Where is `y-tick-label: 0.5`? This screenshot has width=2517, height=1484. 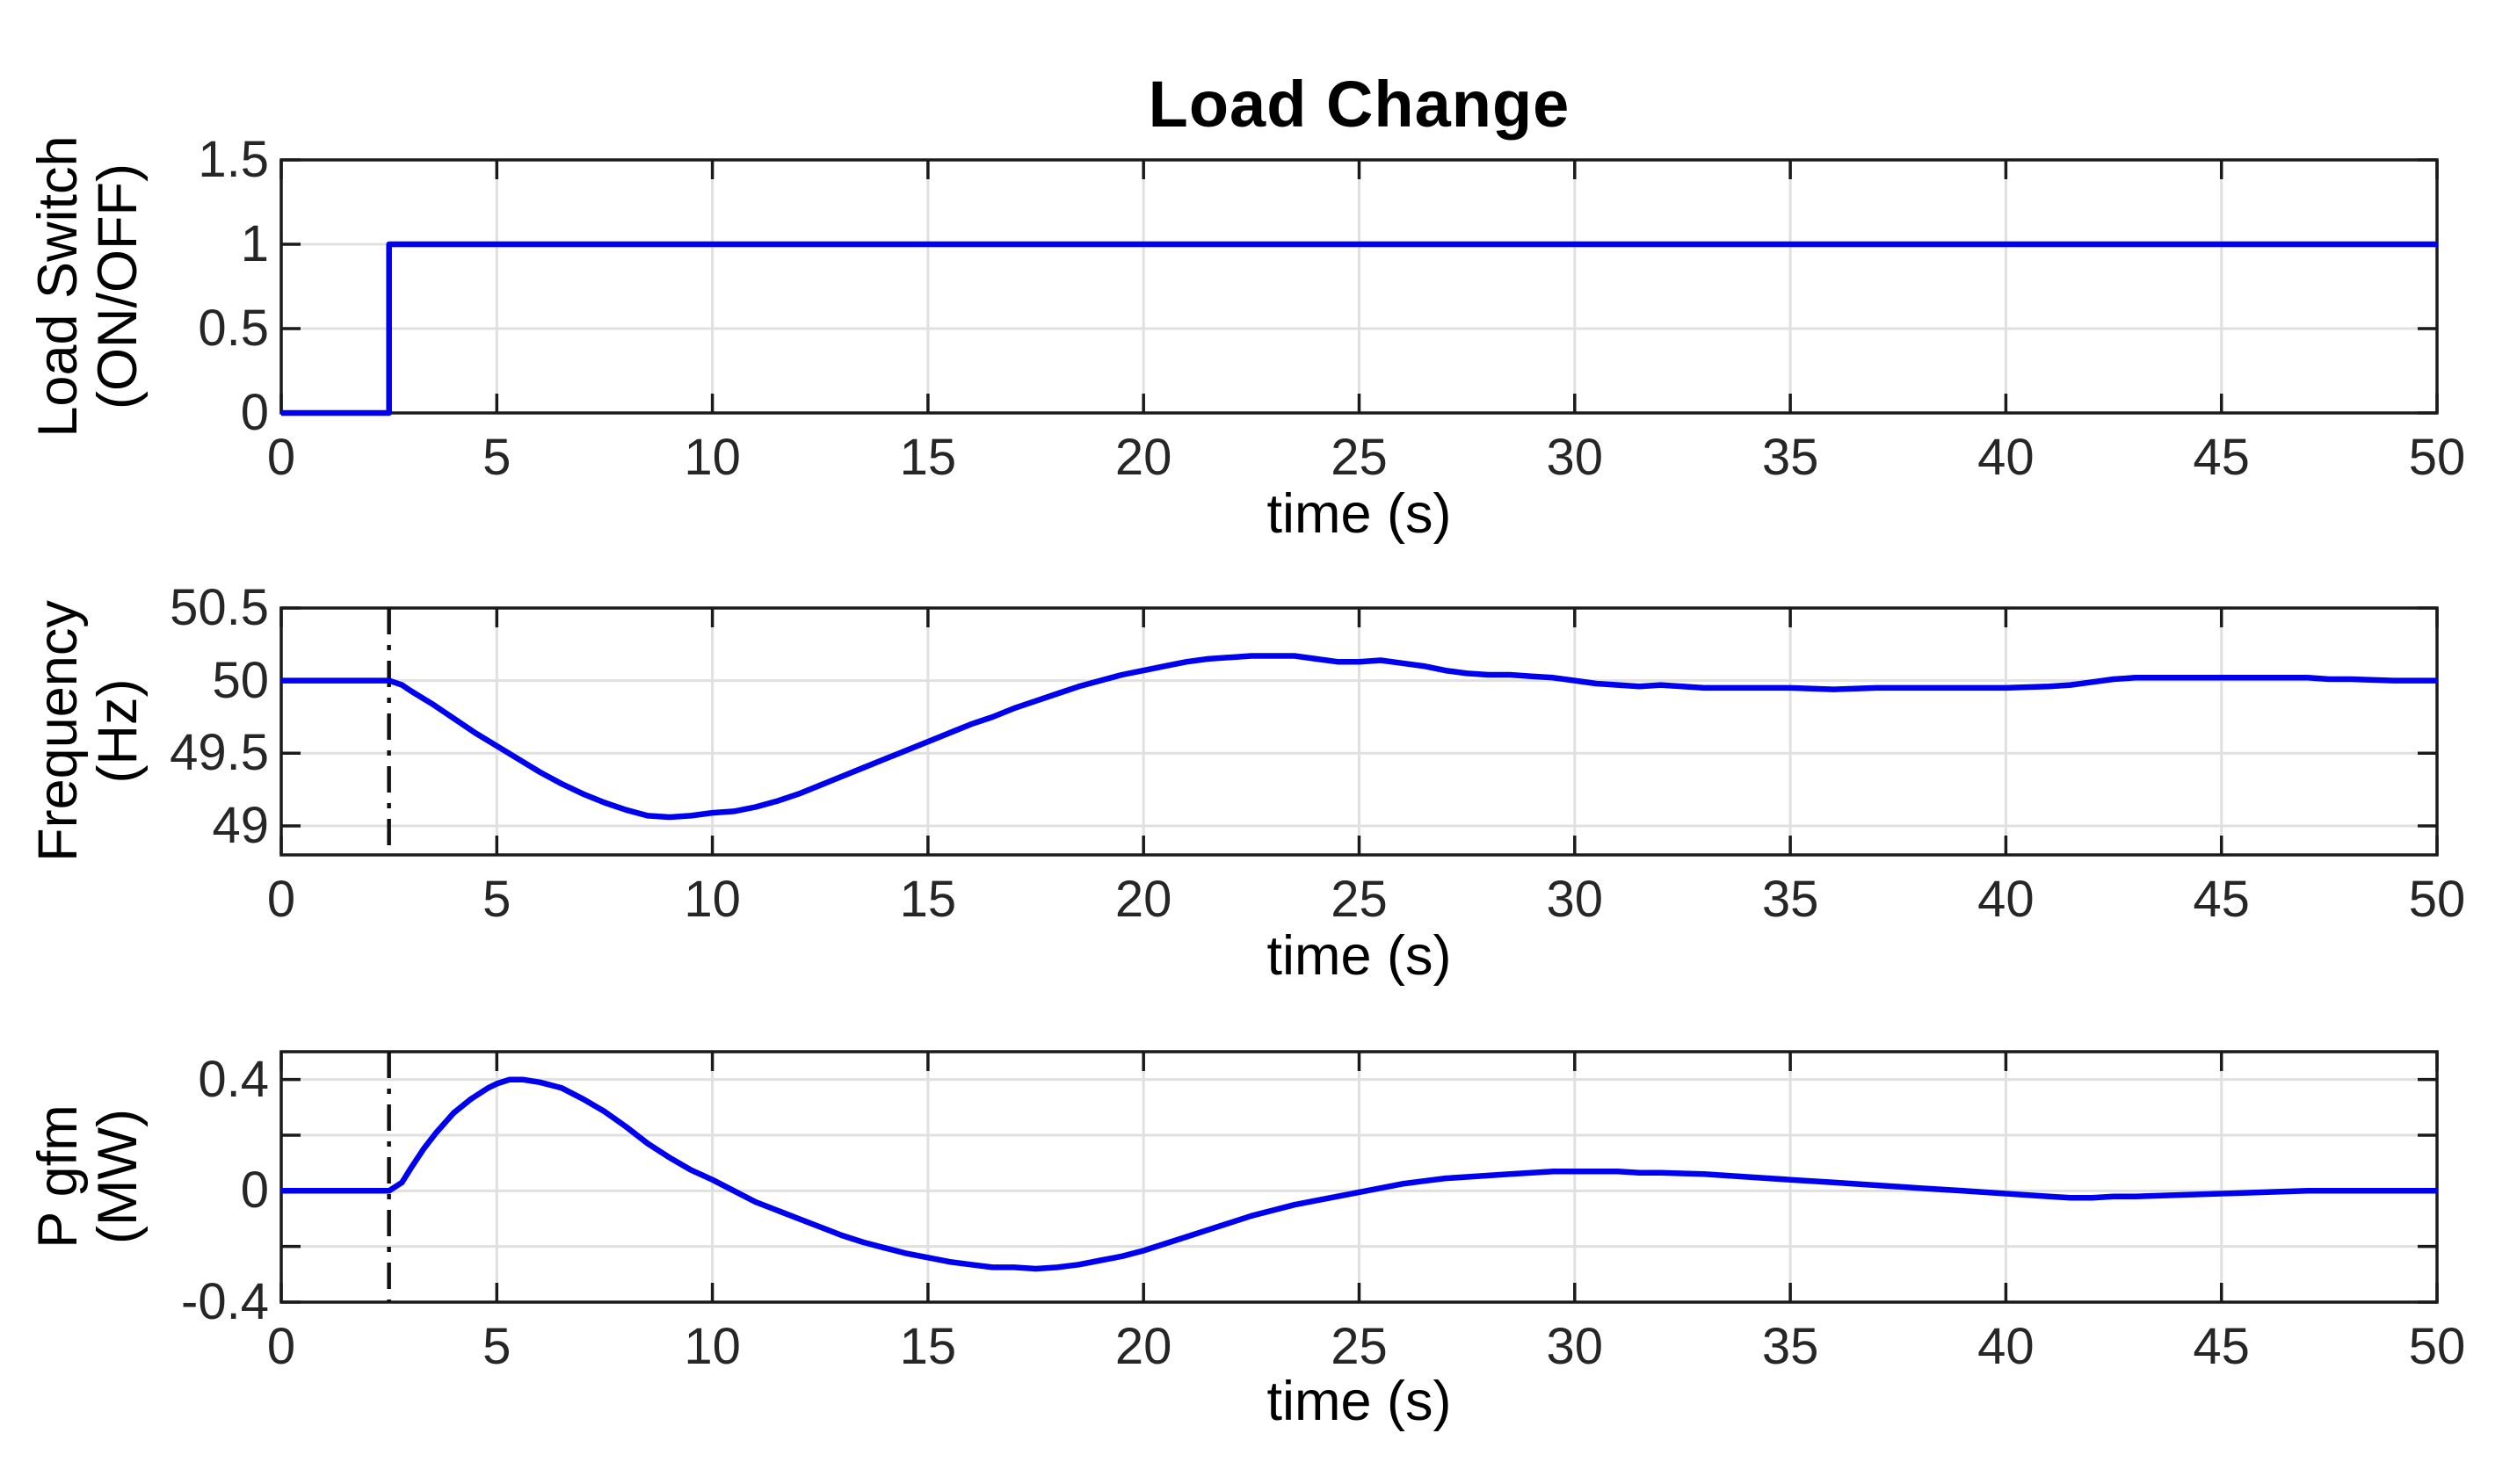 y-tick-label: 0.5 is located at coordinates (234, 329).